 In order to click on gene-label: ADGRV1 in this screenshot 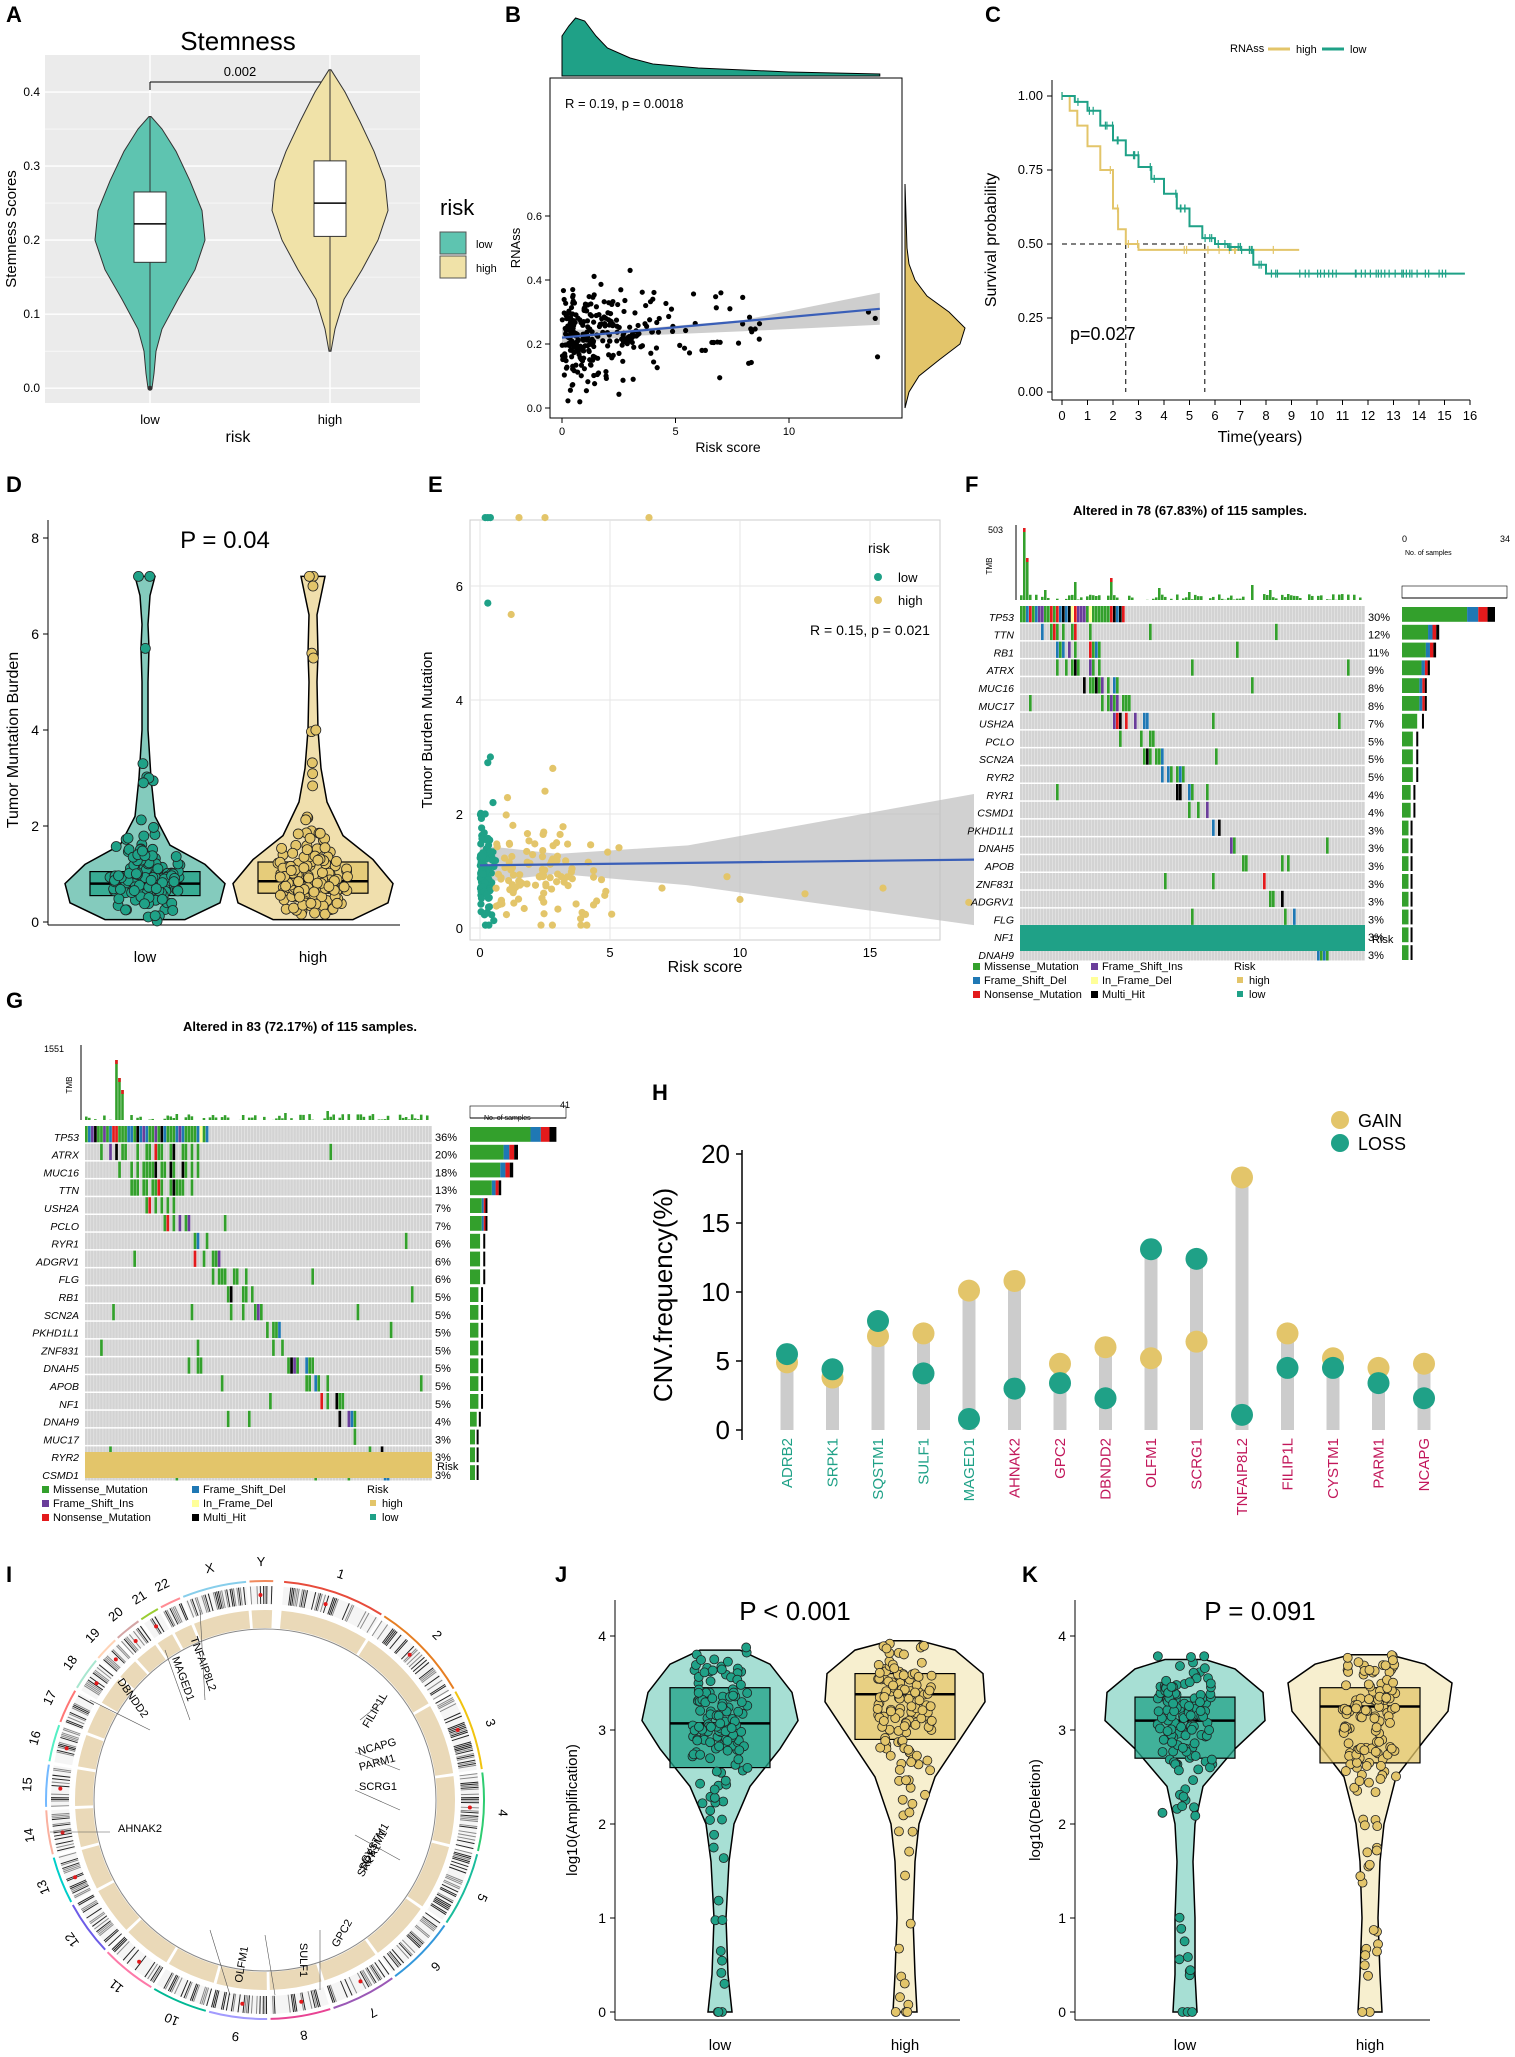, I will do `click(992, 903)`.